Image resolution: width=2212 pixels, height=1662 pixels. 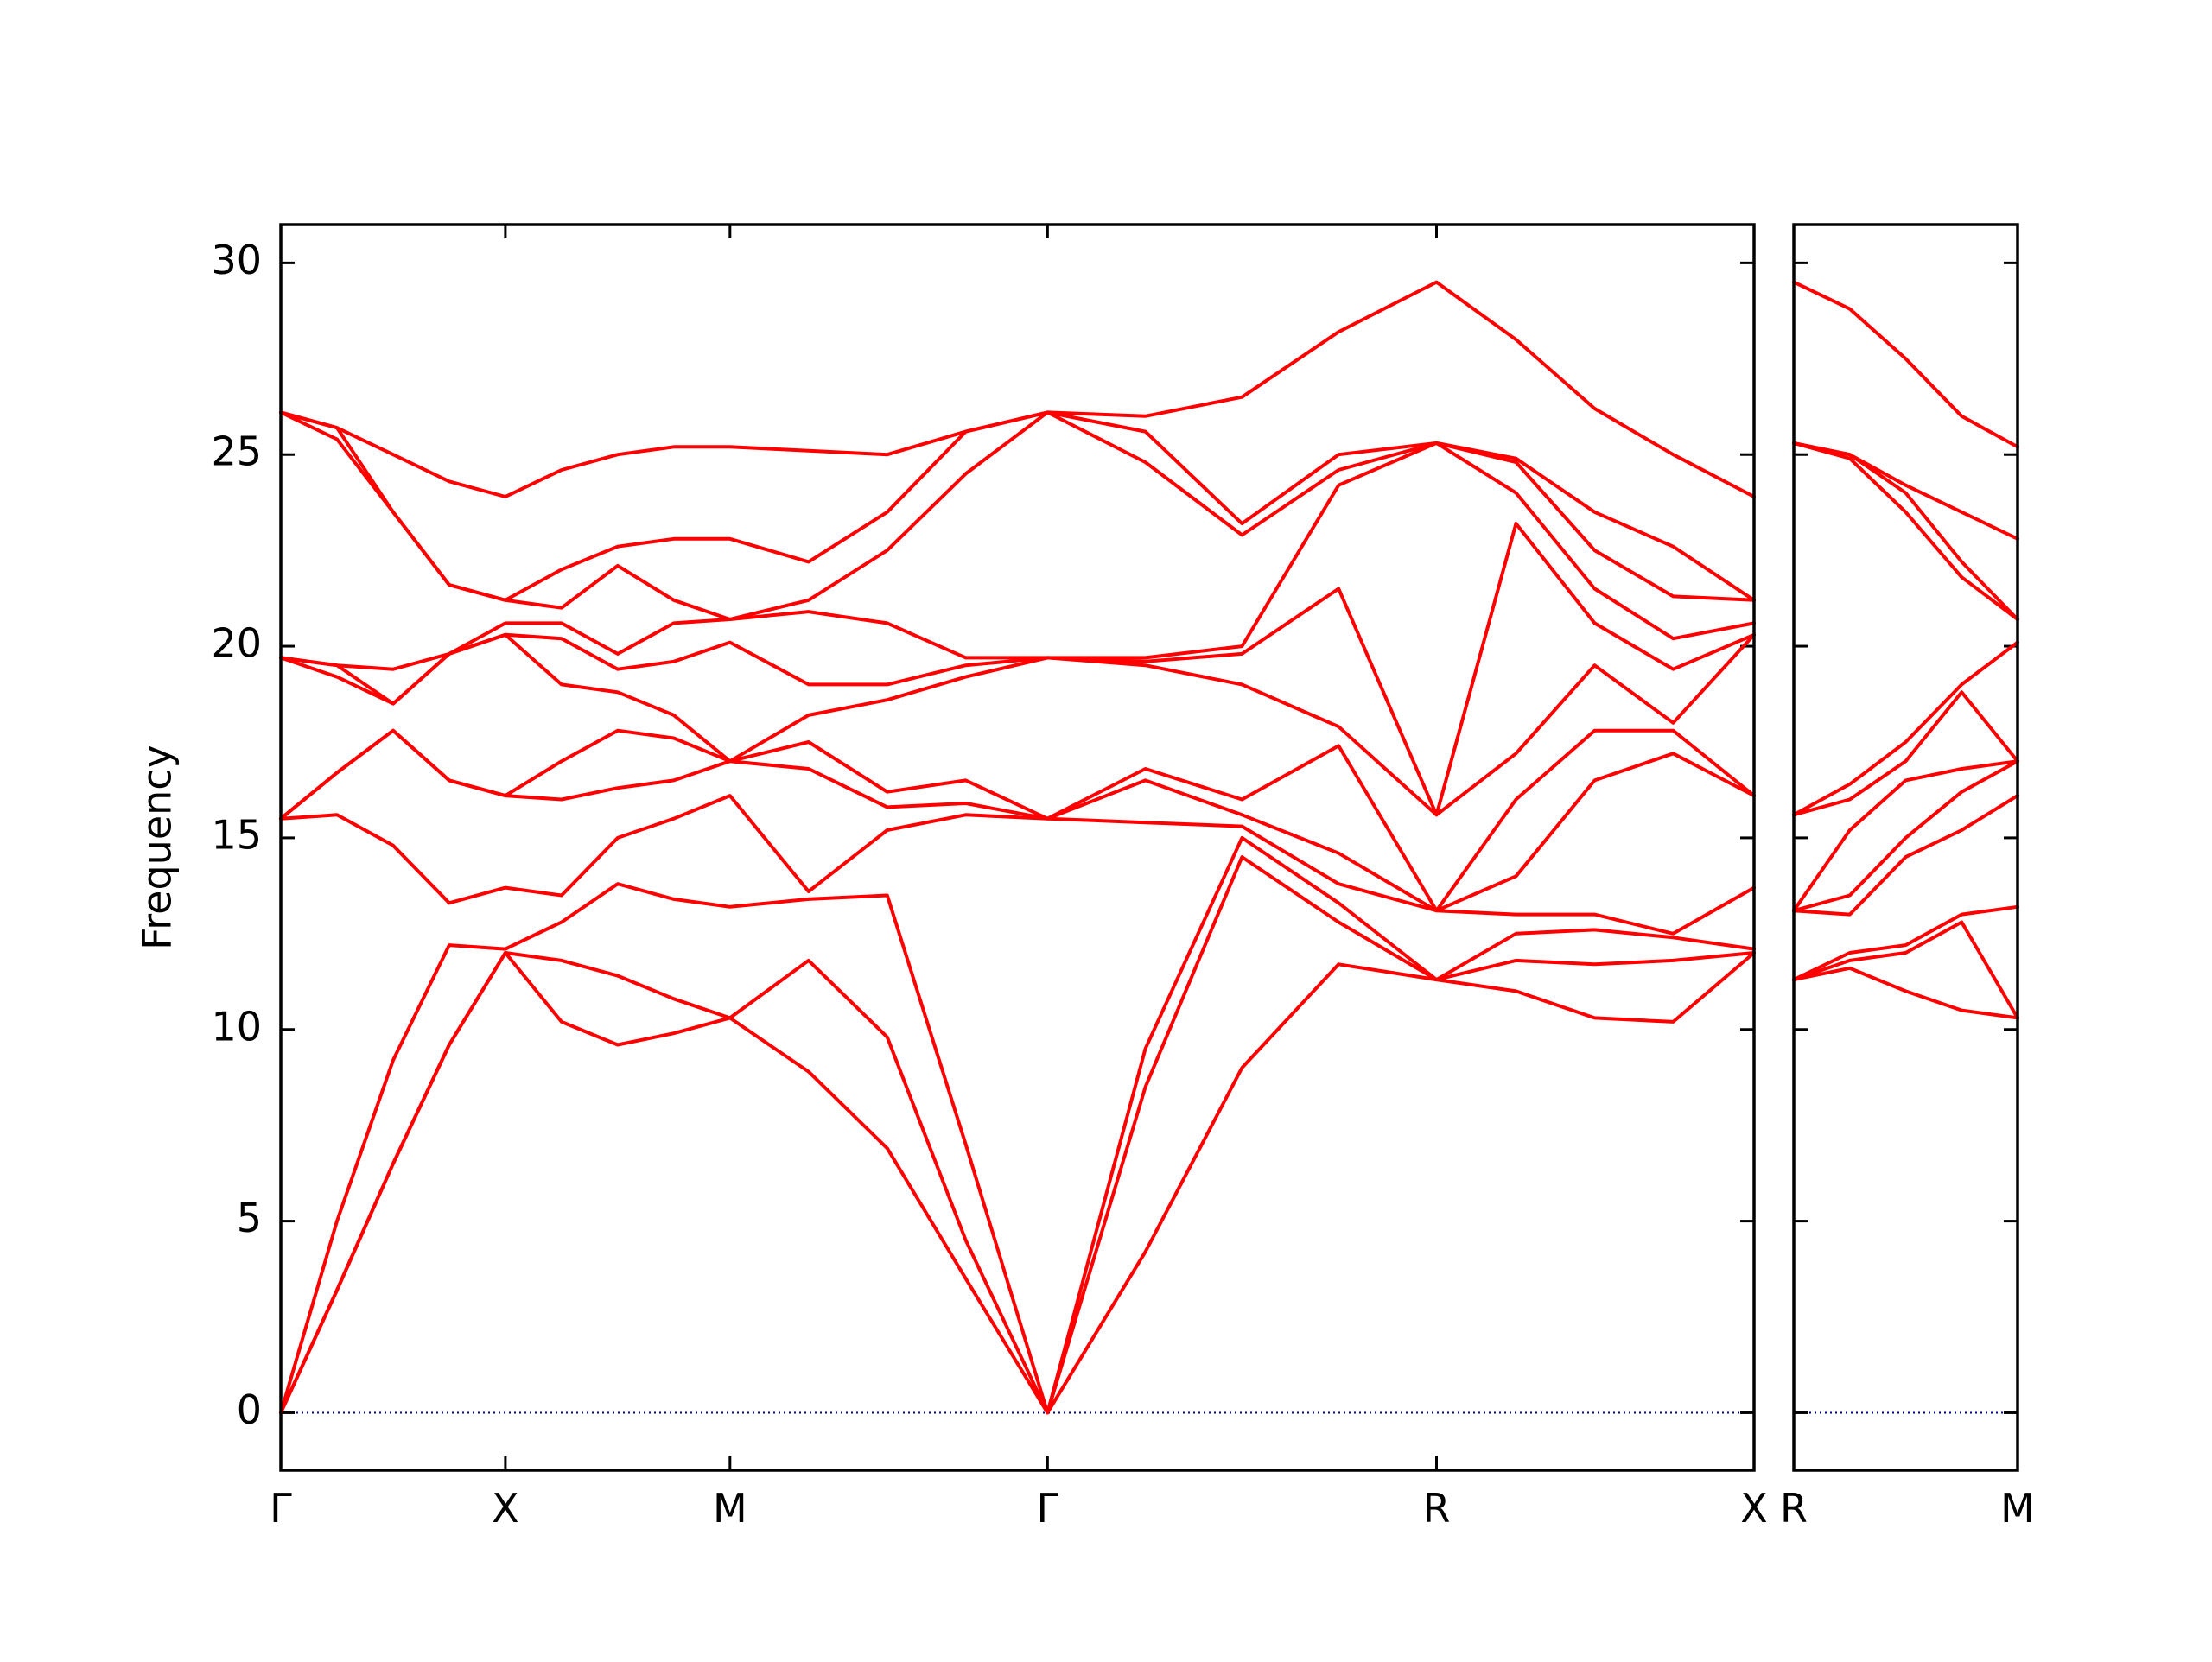 I want to click on y-tick-label: 10, so click(x=236, y=1026).